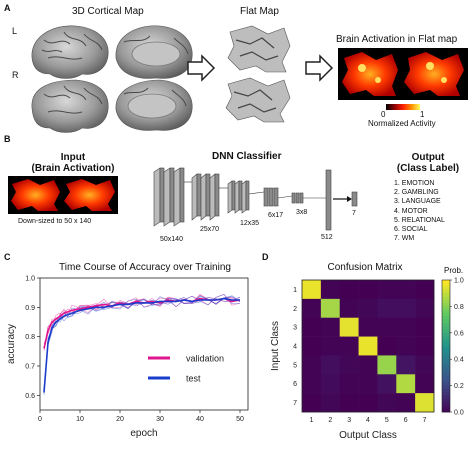  I want to click on cortical-map-title: 3D Cortical Map, so click(108, 11).